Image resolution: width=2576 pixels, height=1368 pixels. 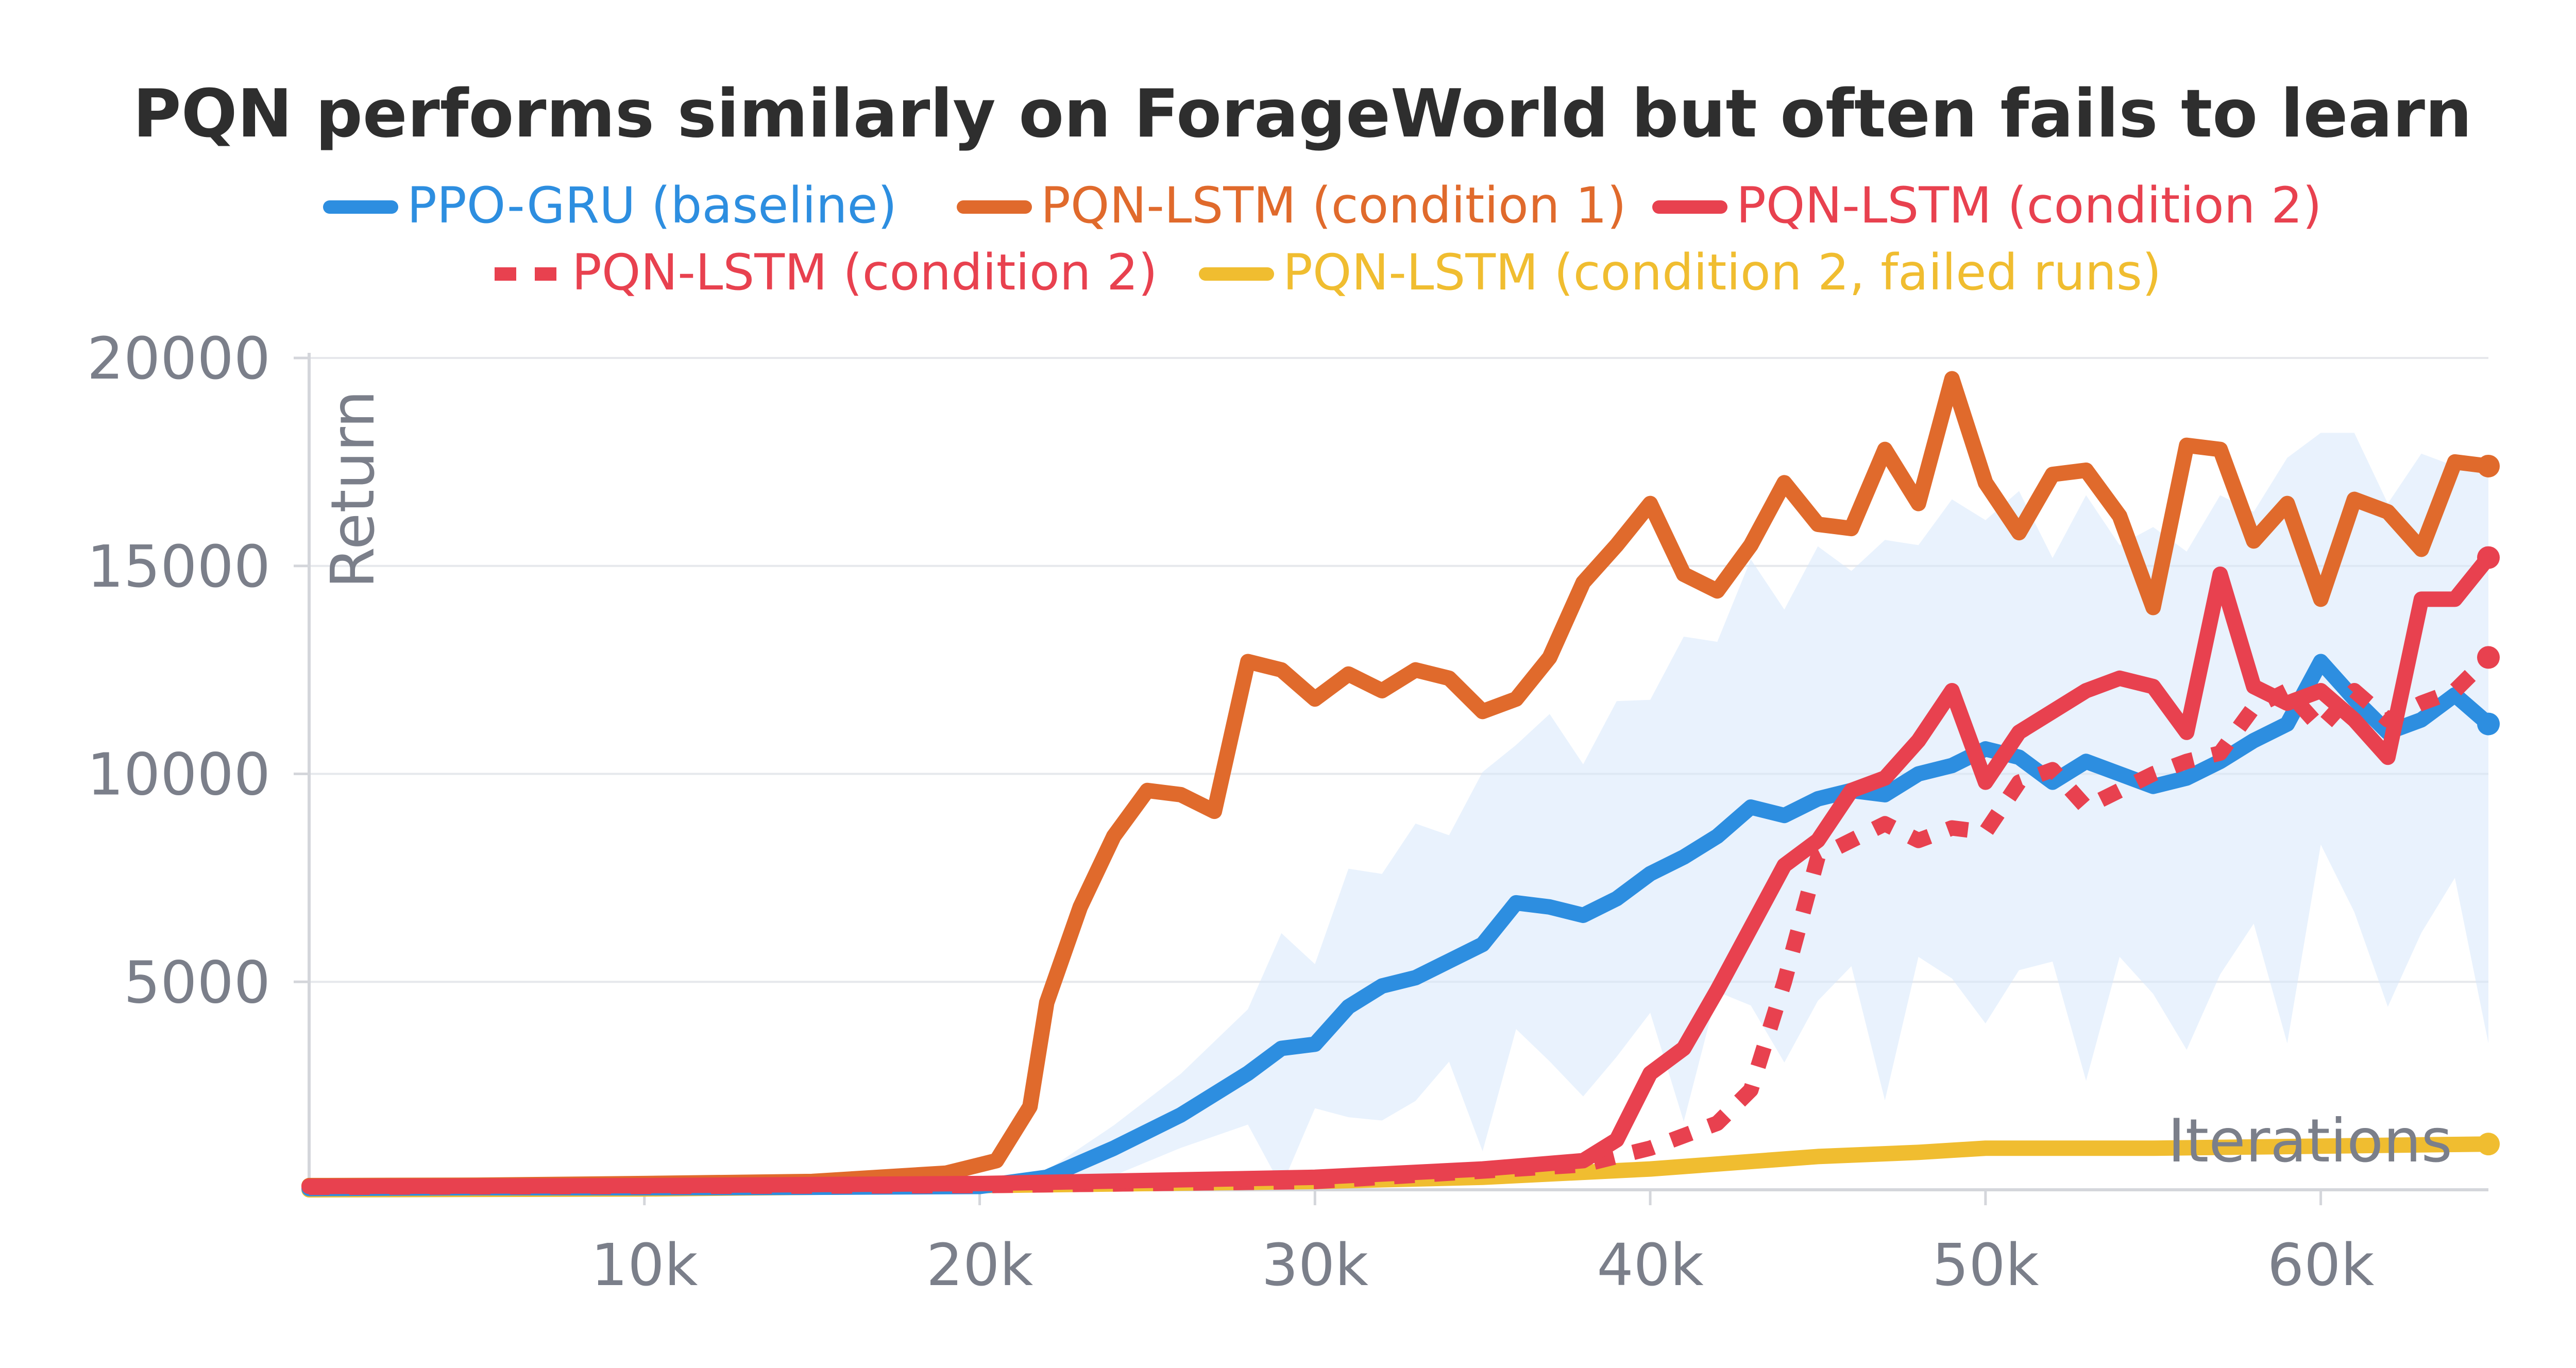 I want to click on legend-label-4: PQN-LSTM (condition 2, failed runs), so click(x=1722, y=272).